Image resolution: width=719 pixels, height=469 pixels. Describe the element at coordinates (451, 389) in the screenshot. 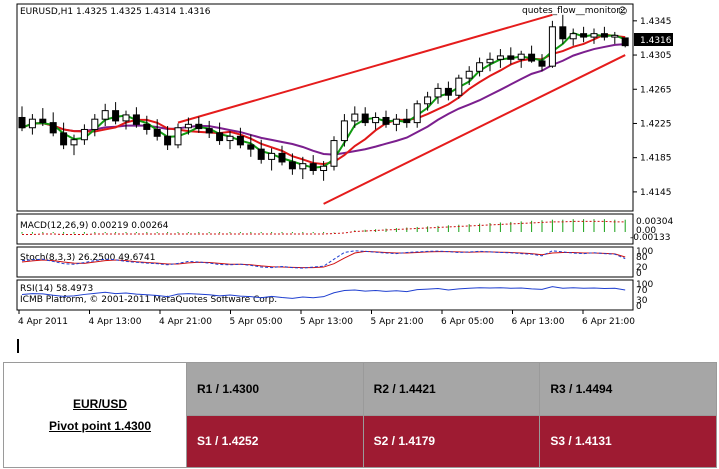

I see `r2-cell: R2 / 1.4421` at that location.